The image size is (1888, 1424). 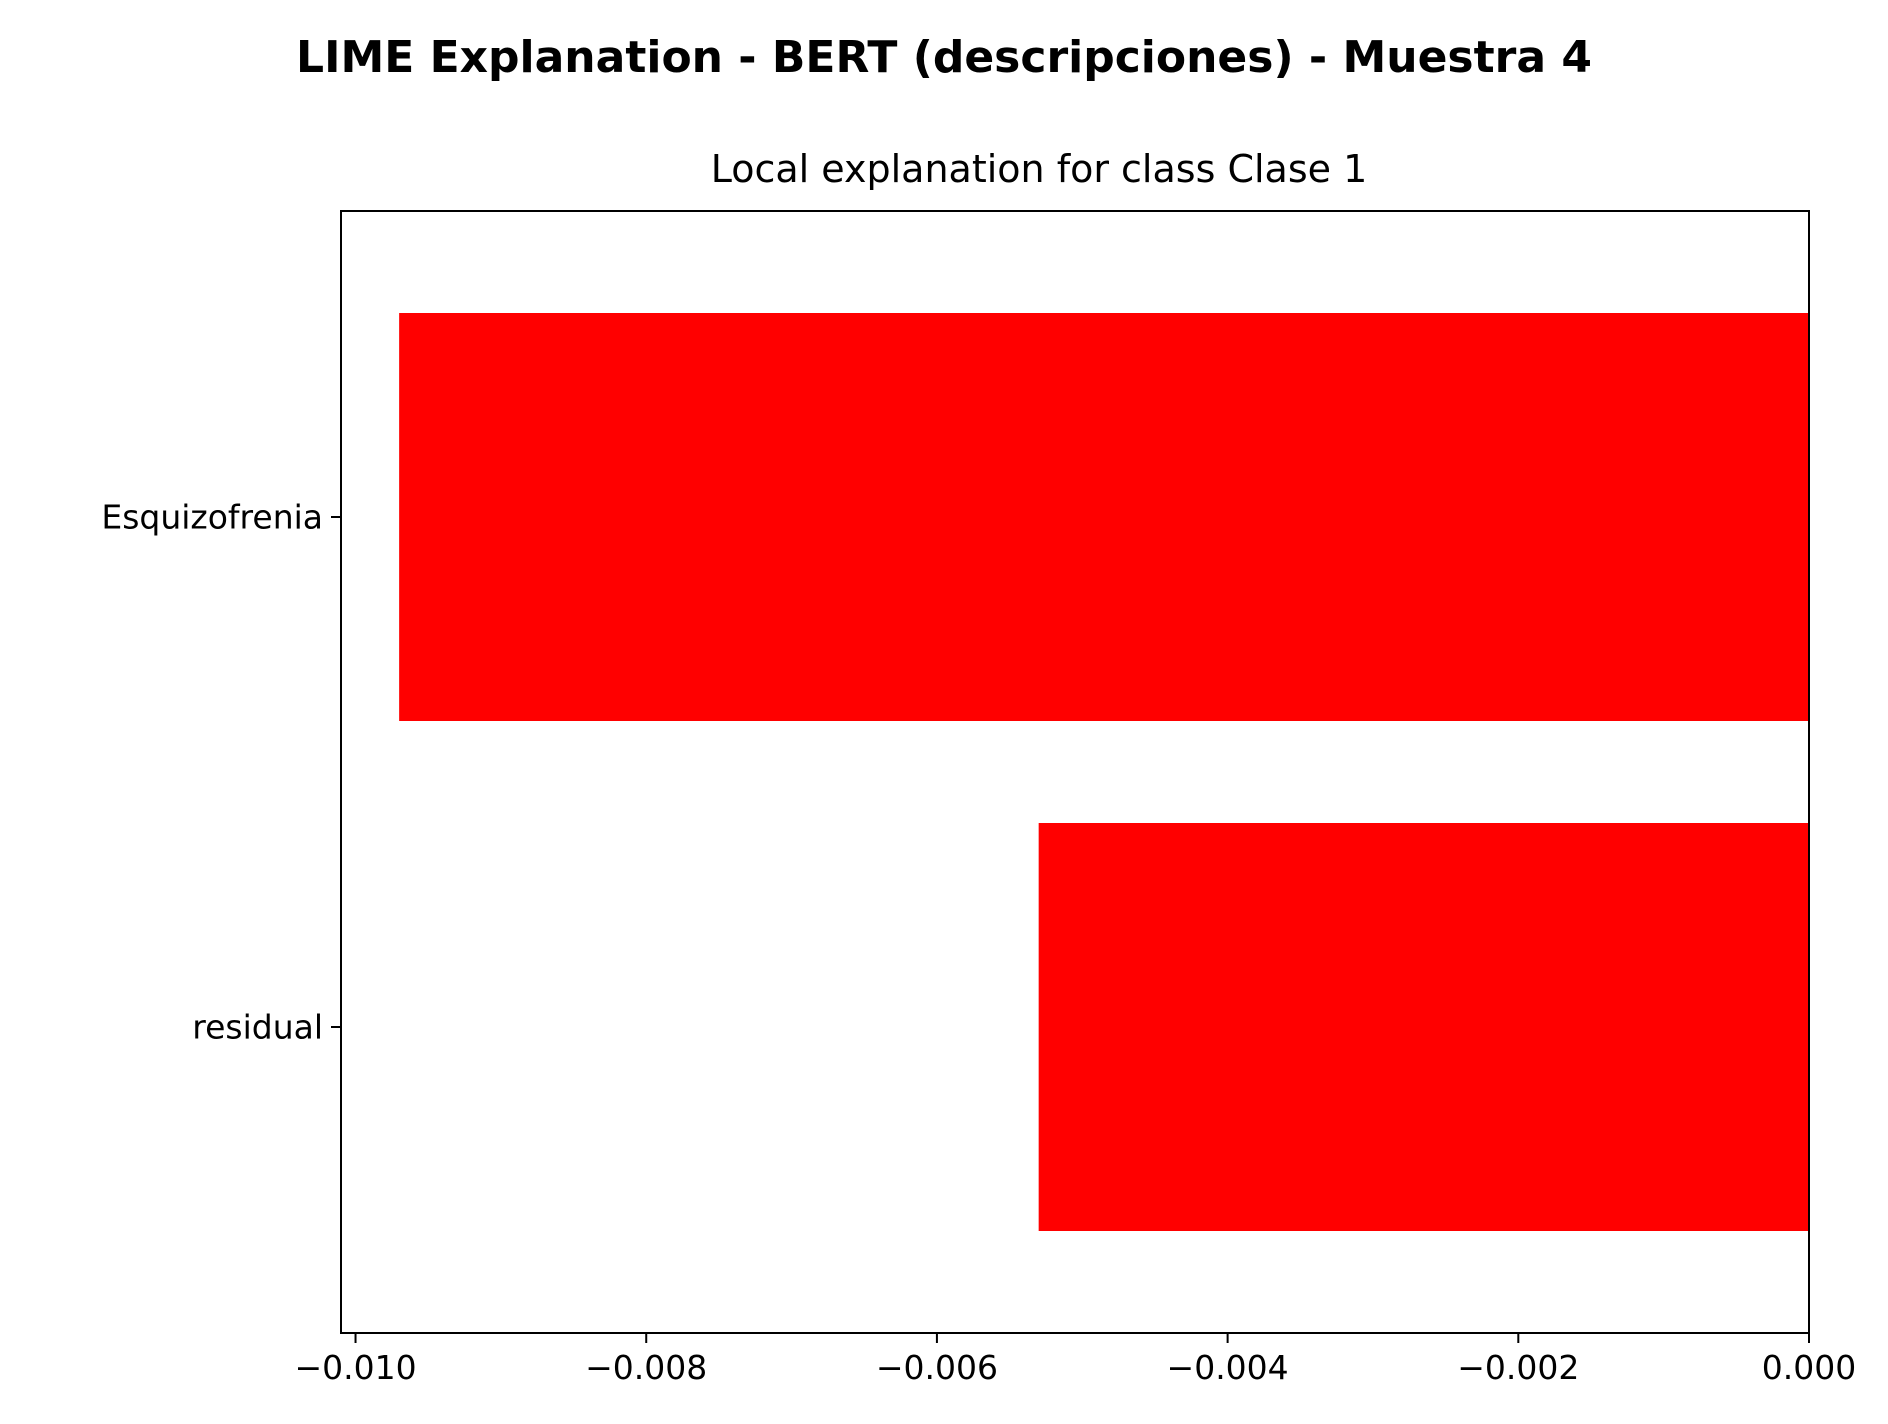 I want to click on x-tick-label: −0.008, so click(x=646, y=1367).